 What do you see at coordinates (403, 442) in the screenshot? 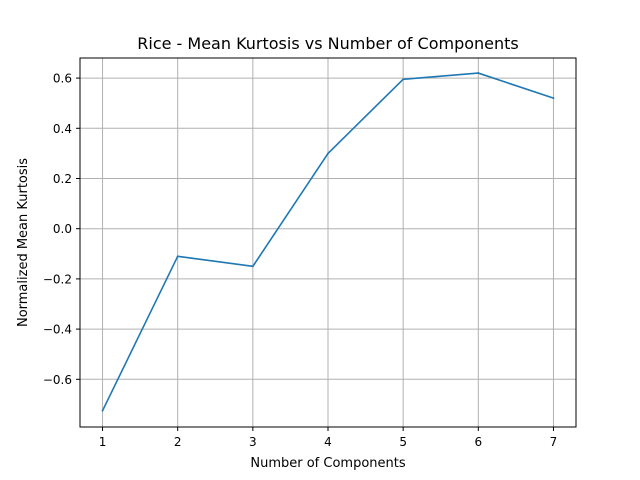
I see `x-tick-label: 5` at bounding box center [403, 442].